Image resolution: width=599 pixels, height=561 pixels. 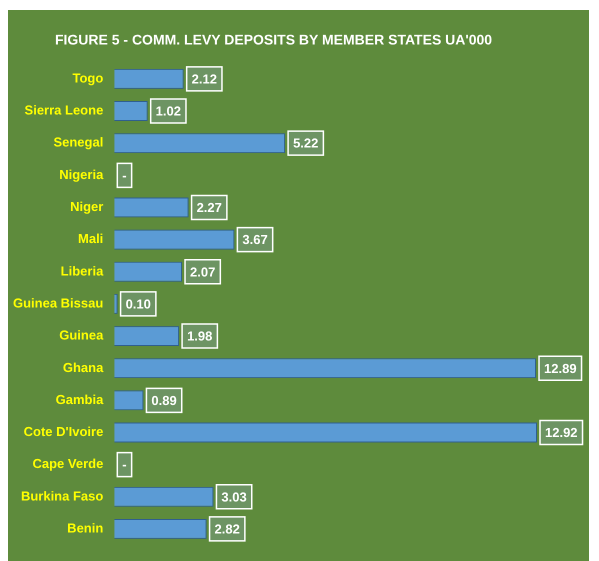 I want to click on data-label: 12.92, so click(x=561, y=432).